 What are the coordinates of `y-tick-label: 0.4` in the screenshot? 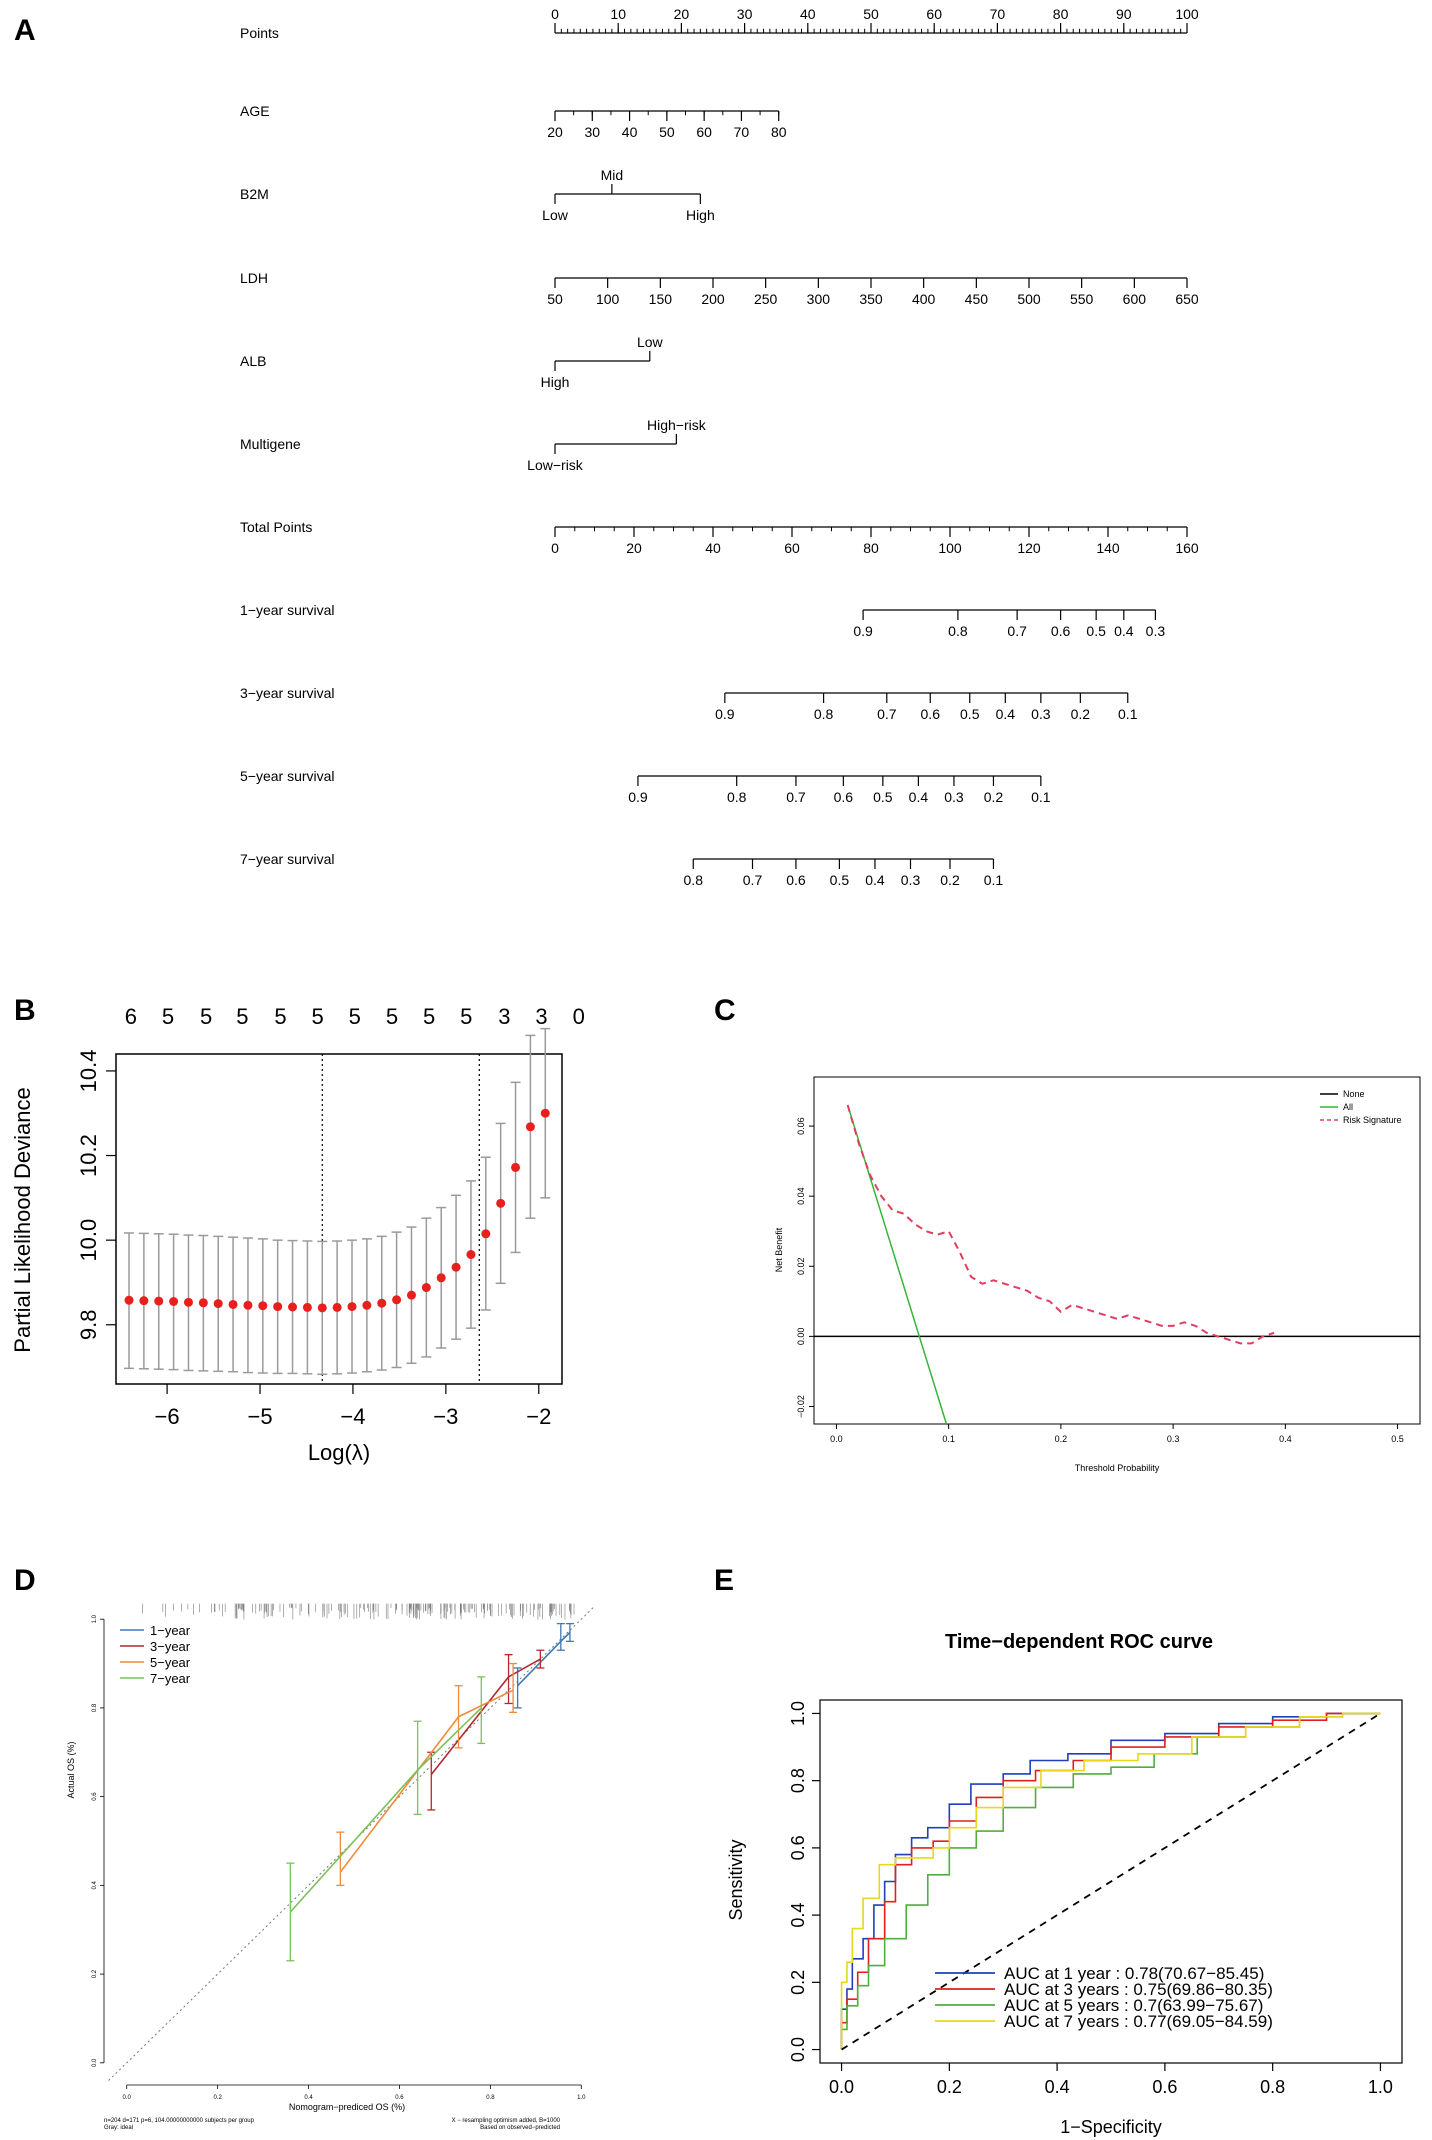 It's located at (95, 1885).